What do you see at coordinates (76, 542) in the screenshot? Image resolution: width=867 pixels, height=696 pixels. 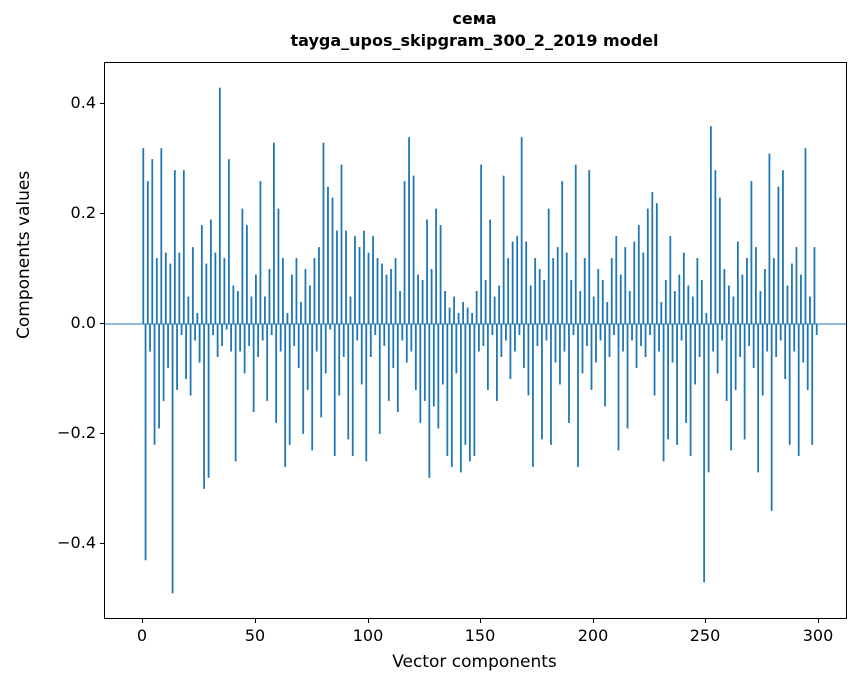 I see `y-tick-label: −0.4` at bounding box center [76, 542].